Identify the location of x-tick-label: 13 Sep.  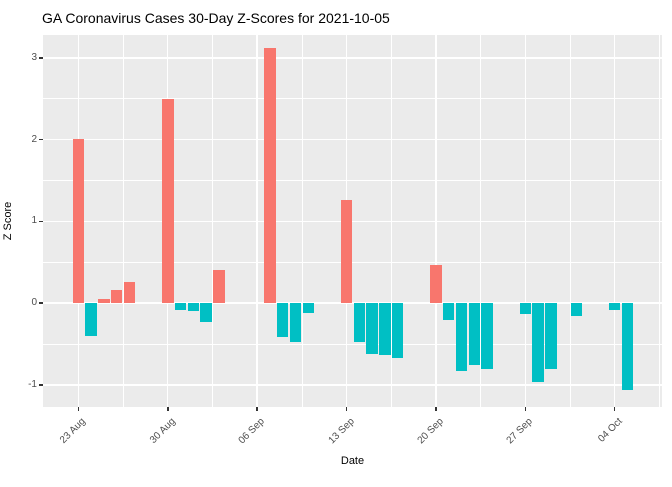
(341, 431).